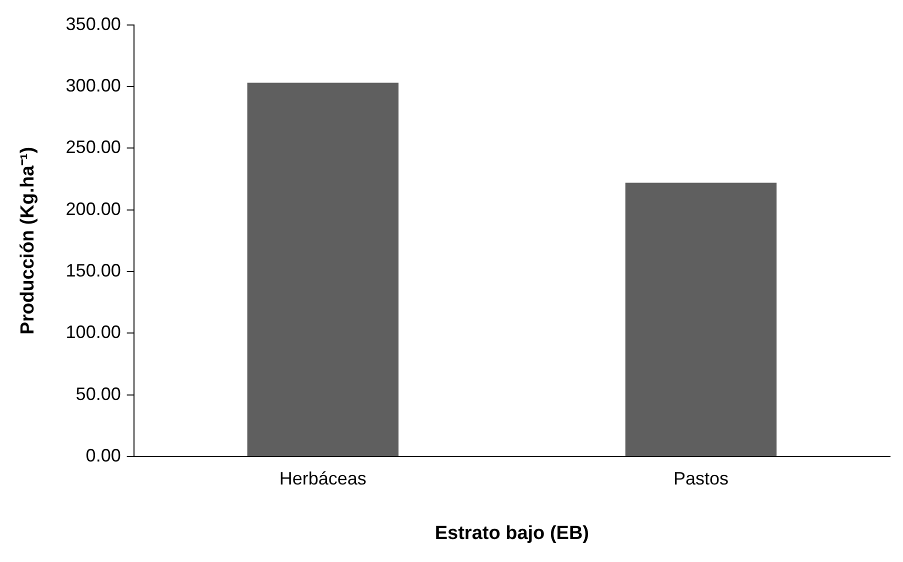 The width and height of the screenshot is (903, 562). What do you see at coordinates (103, 456) in the screenshot?
I see `y-tick-label: 0.00` at bounding box center [103, 456].